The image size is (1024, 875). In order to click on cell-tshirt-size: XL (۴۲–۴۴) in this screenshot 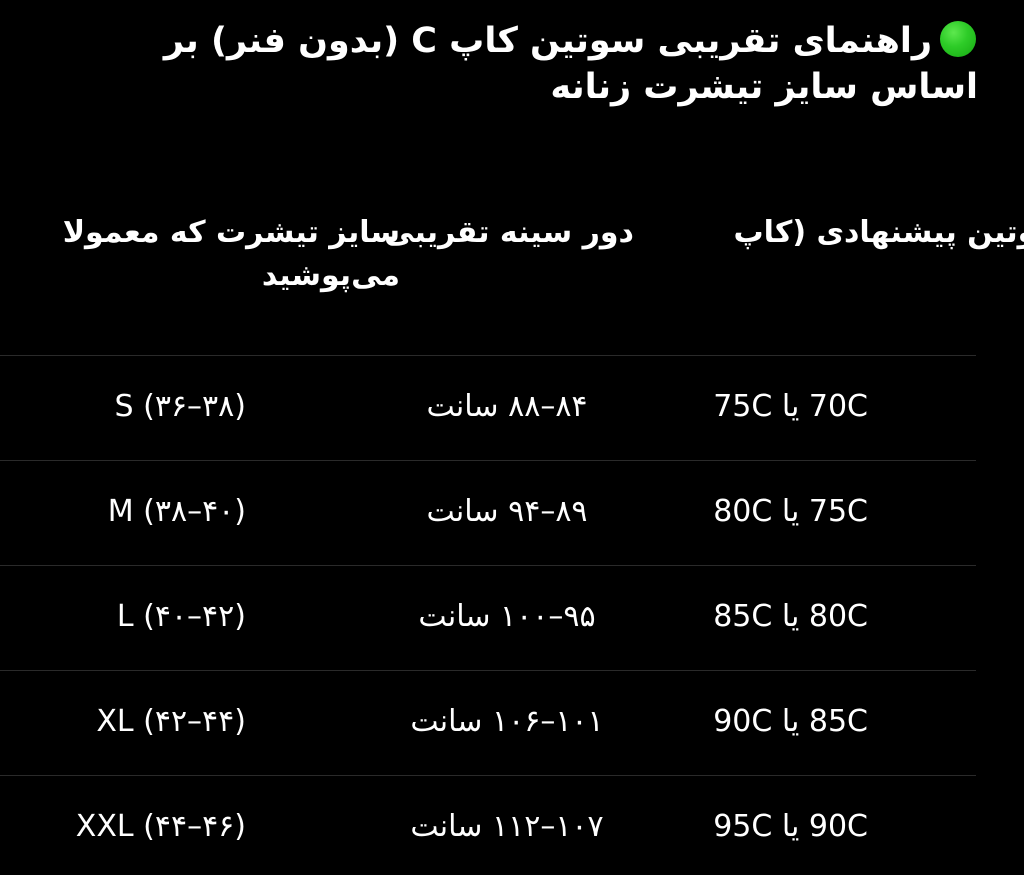, I will do `click(171, 721)`.